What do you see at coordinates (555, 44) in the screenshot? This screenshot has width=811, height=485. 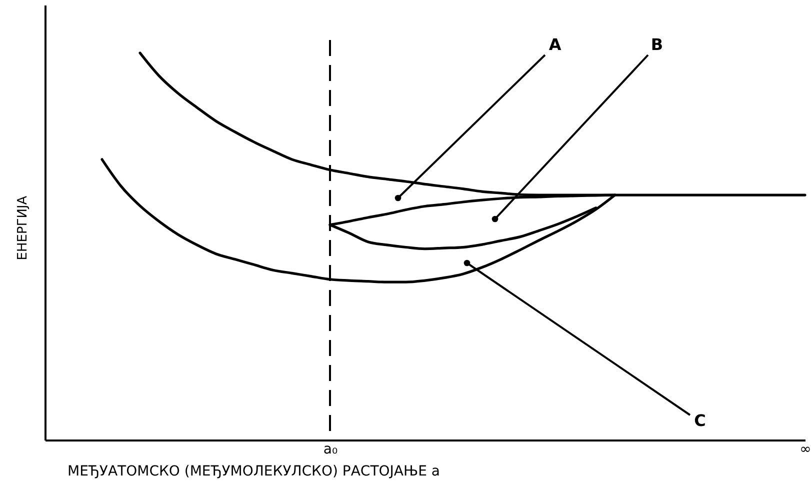 I see `annotation: A` at bounding box center [555, 44].